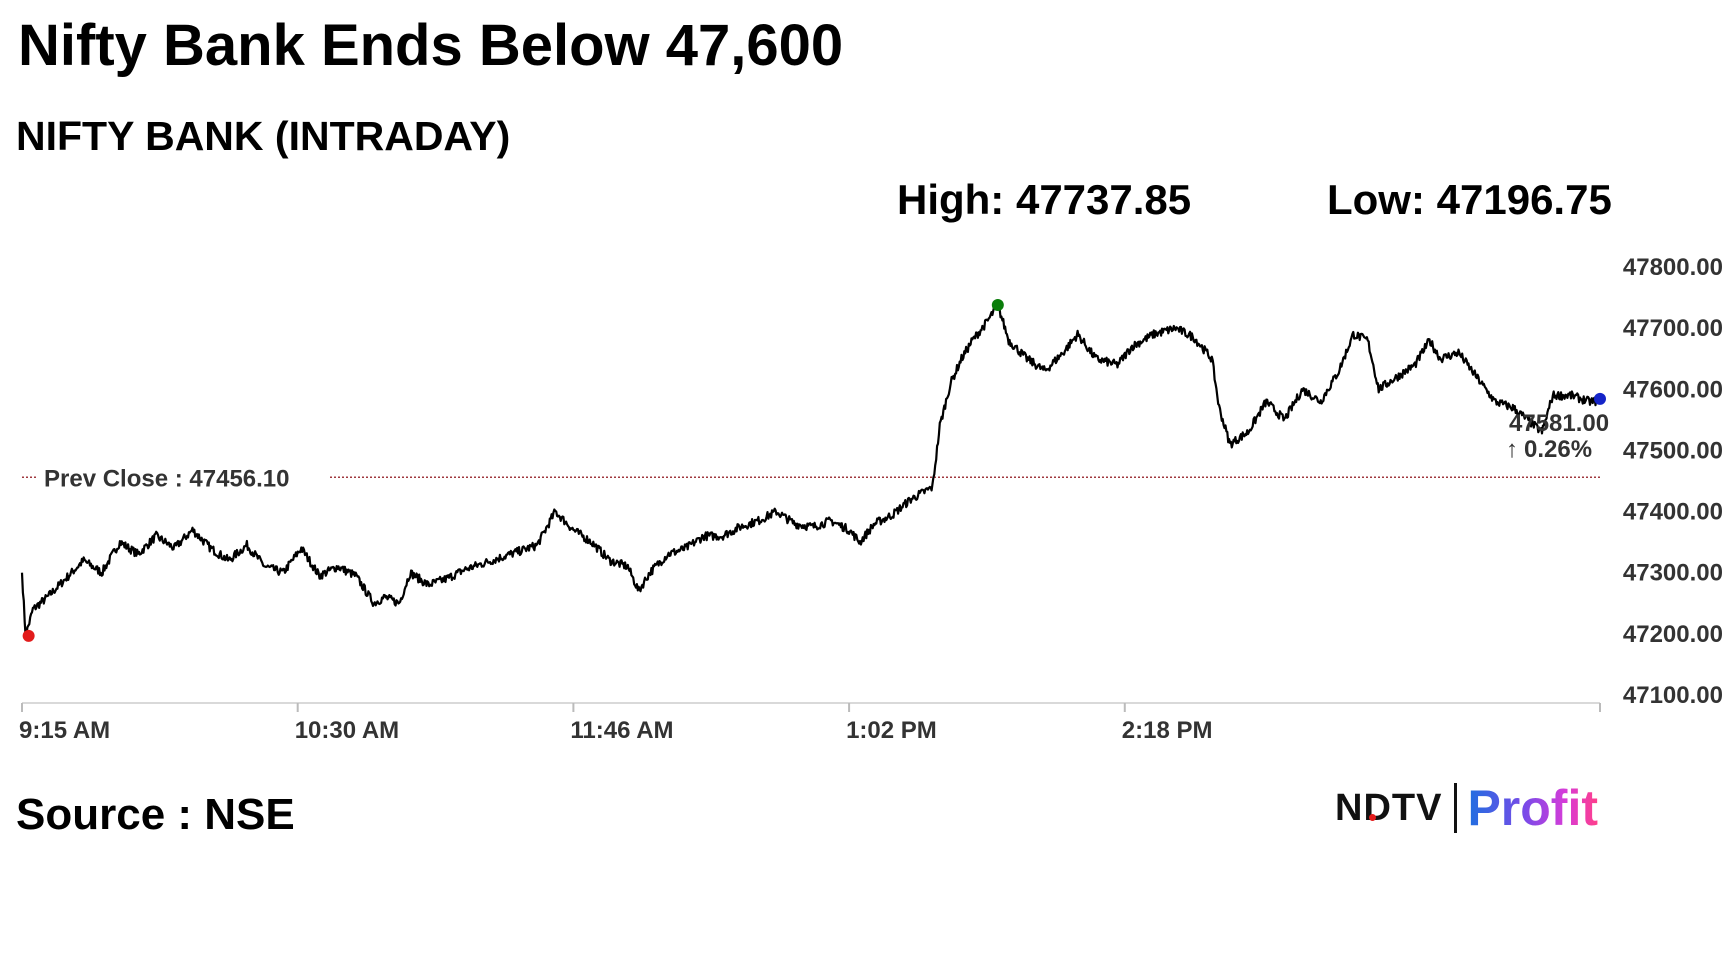  What do you see at coordinates (1044, 199) in the screenshot?
I see `high-stat: High: 47737.85` at bounding box center [1044, 199].